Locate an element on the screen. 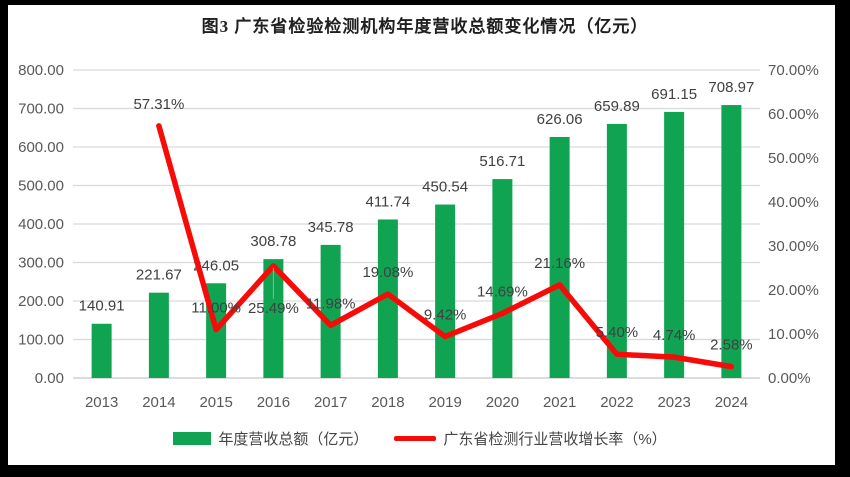 The image size is (850, 477). bar-data-label: 516.71 is located at coordinates (502, 161).